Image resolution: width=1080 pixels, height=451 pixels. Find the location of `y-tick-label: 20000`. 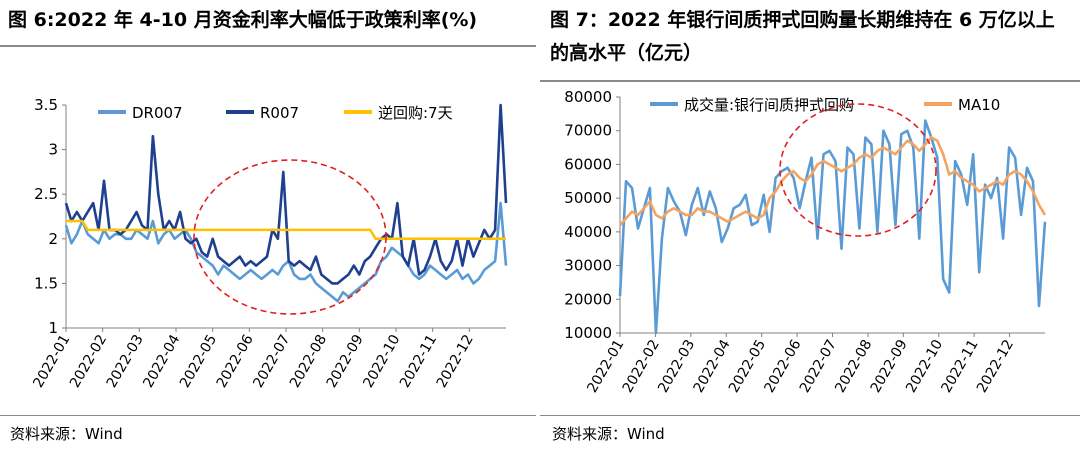

y-tick-label: 20000 is located at coordinates (588, 299).